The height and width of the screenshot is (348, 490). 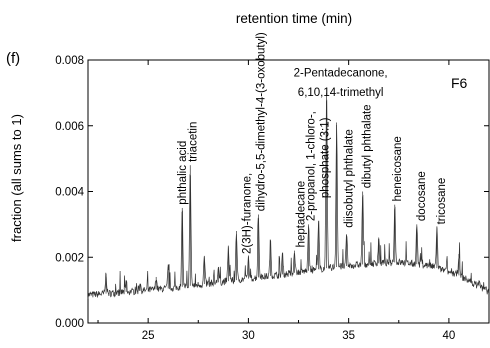 I want to click on peak-annotation: diisobutyl phthalate, so click(x=350, y=178).